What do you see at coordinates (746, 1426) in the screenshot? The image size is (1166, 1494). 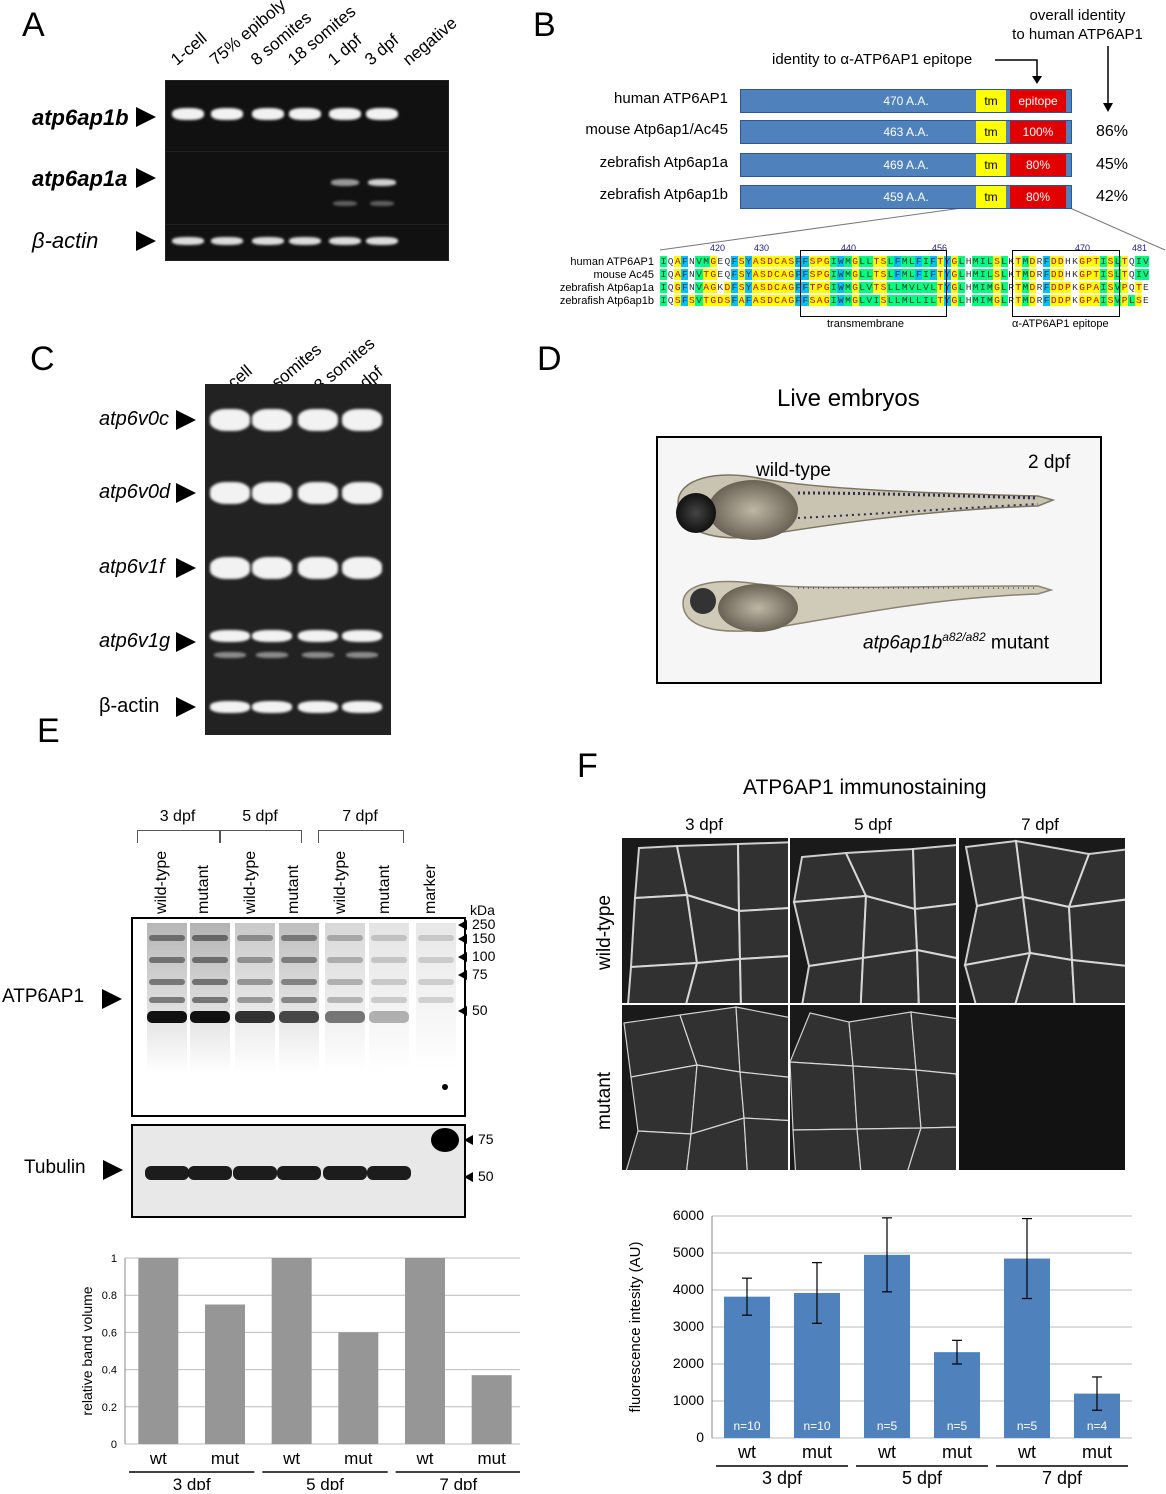 I see `n-label: n=10` at bounding box center [746, 1426].